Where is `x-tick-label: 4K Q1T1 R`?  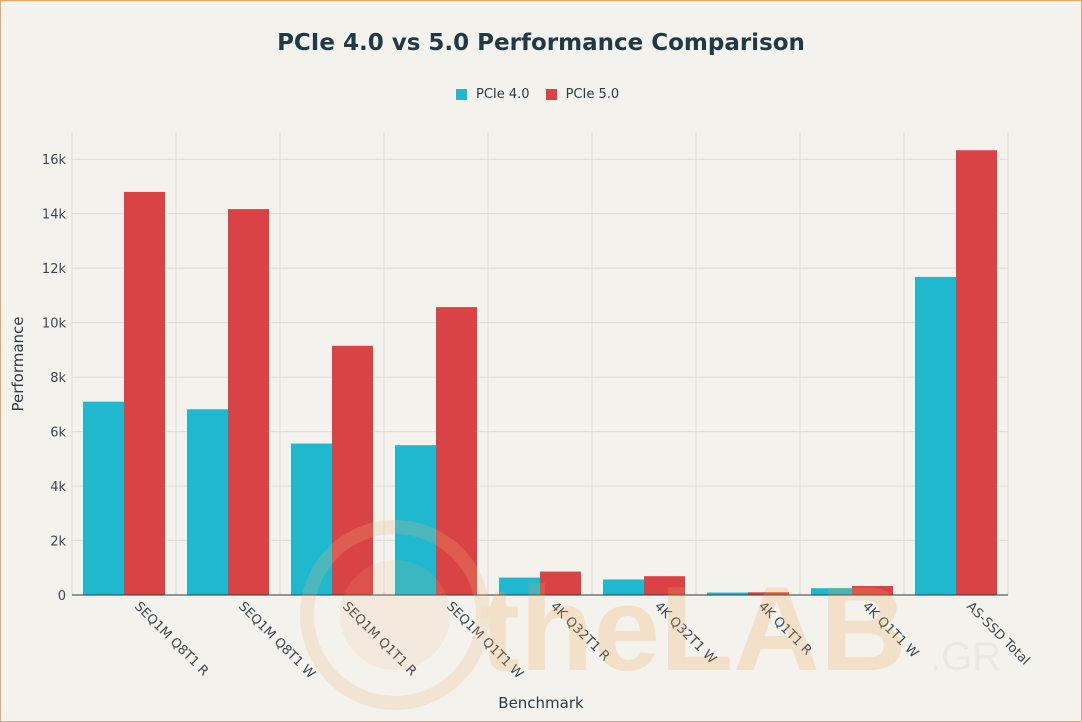
x-tick-label: 4K Q1T1 R is located at coordinates (784, 628).